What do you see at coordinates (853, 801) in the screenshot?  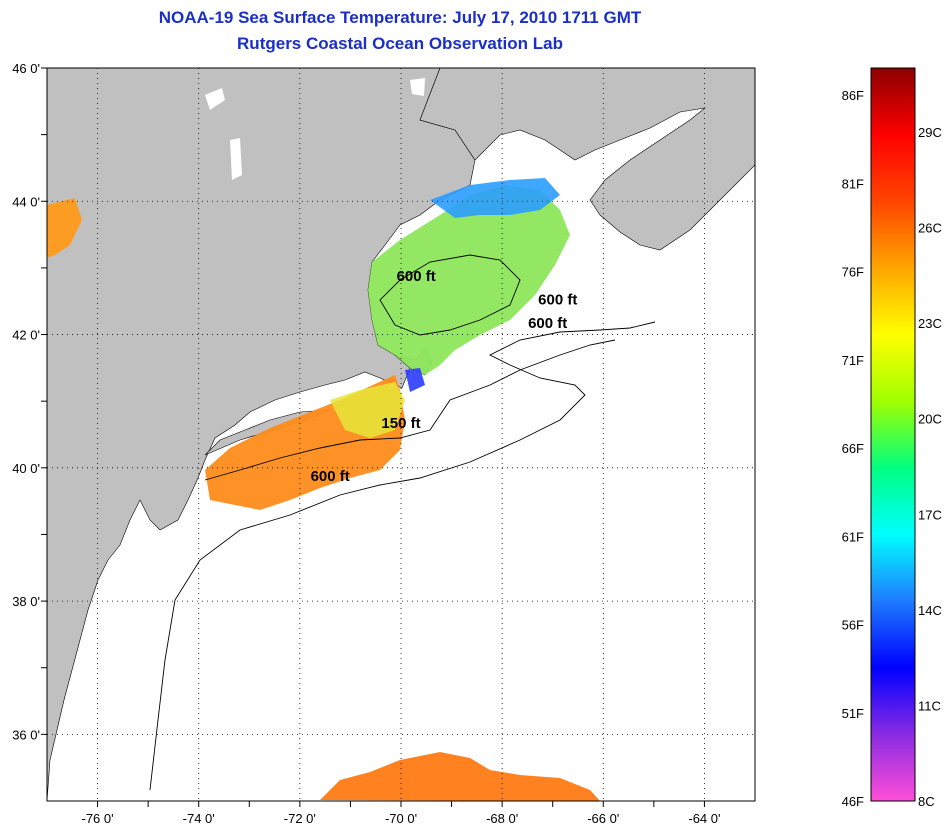 I see `colorbar-f-label: 46F` at bounding box center [853, 801].